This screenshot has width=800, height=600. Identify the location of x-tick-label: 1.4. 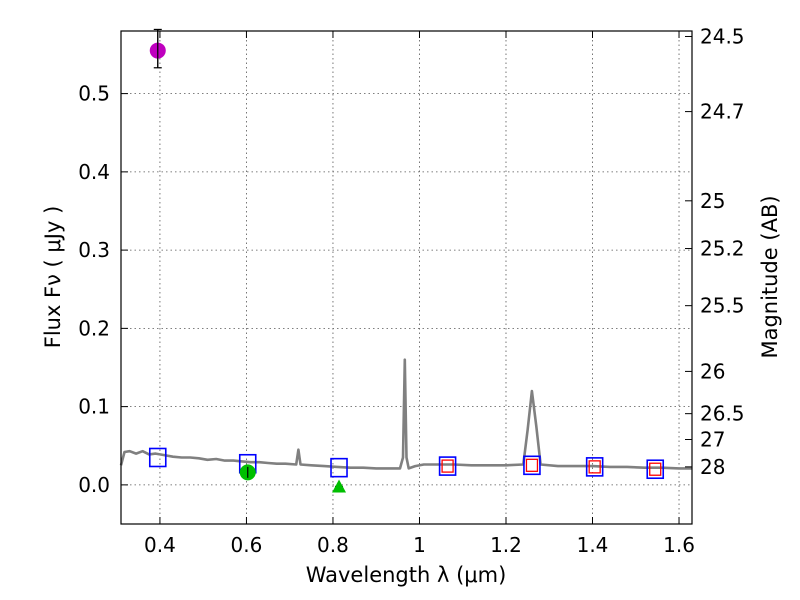
(593, 545).